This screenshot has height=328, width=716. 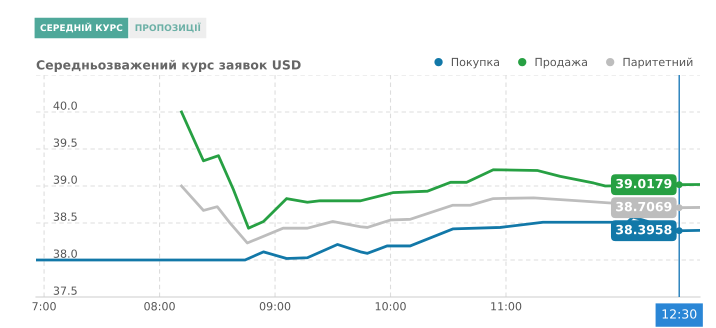 What do you see at coordinates (561, 63) in the screenshot?
I see `legend-label: Продажа` at bounding box center [561, 63].